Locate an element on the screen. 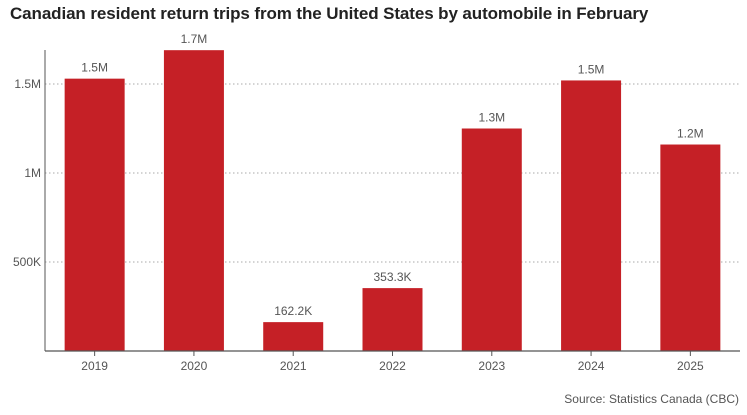  data-label: 353.3K is located at coordinates (392, 277).